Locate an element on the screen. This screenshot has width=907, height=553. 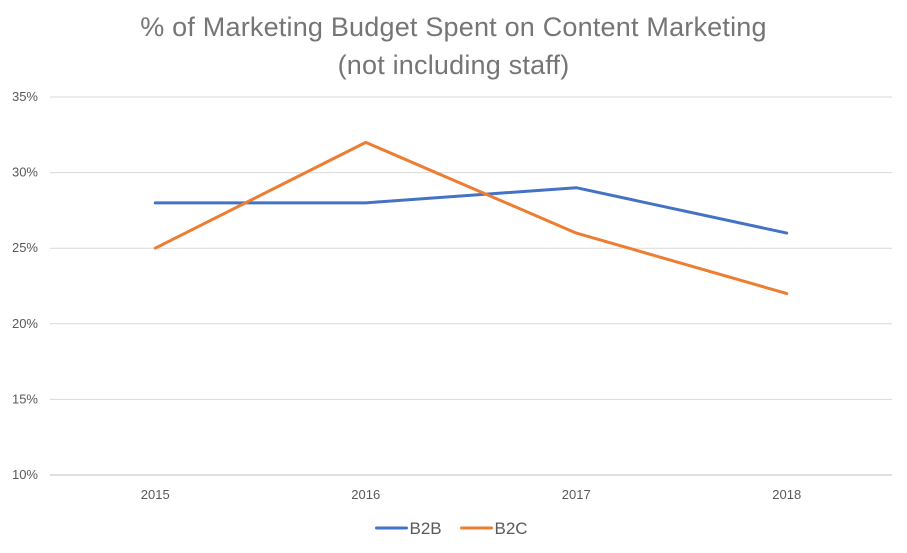
legend-label-b2b: B2B is located at coordinates (426, 528).